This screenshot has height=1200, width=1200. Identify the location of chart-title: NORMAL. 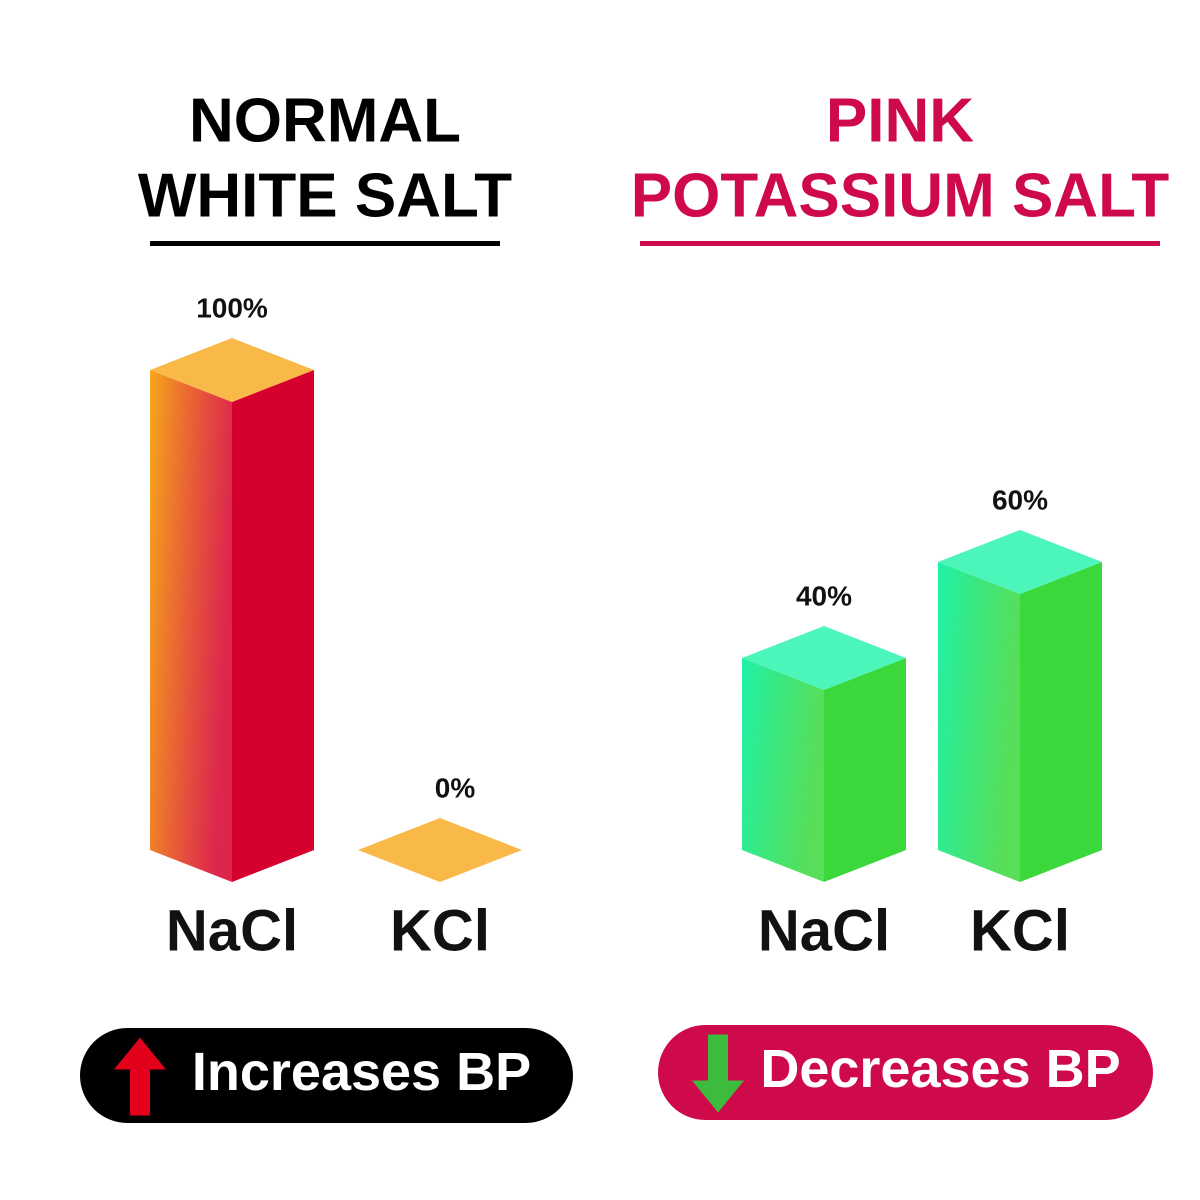
(325, 120).